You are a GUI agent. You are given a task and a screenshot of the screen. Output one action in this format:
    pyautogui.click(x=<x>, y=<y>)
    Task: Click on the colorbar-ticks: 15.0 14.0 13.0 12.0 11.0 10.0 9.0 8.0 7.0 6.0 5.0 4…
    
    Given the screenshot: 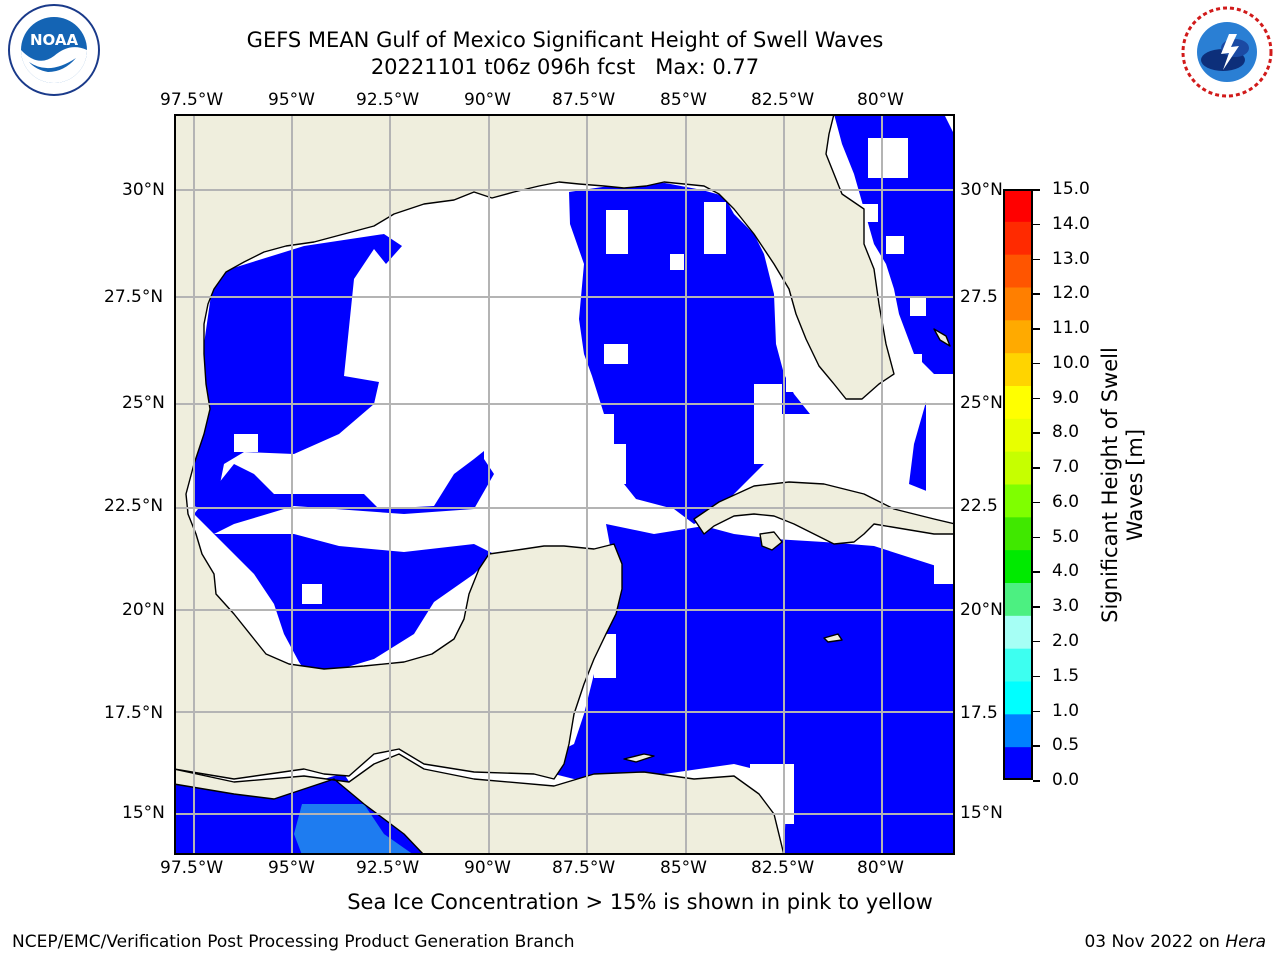 What is the action you would take?
    pyautogui.click(x=1066, y=485)
    